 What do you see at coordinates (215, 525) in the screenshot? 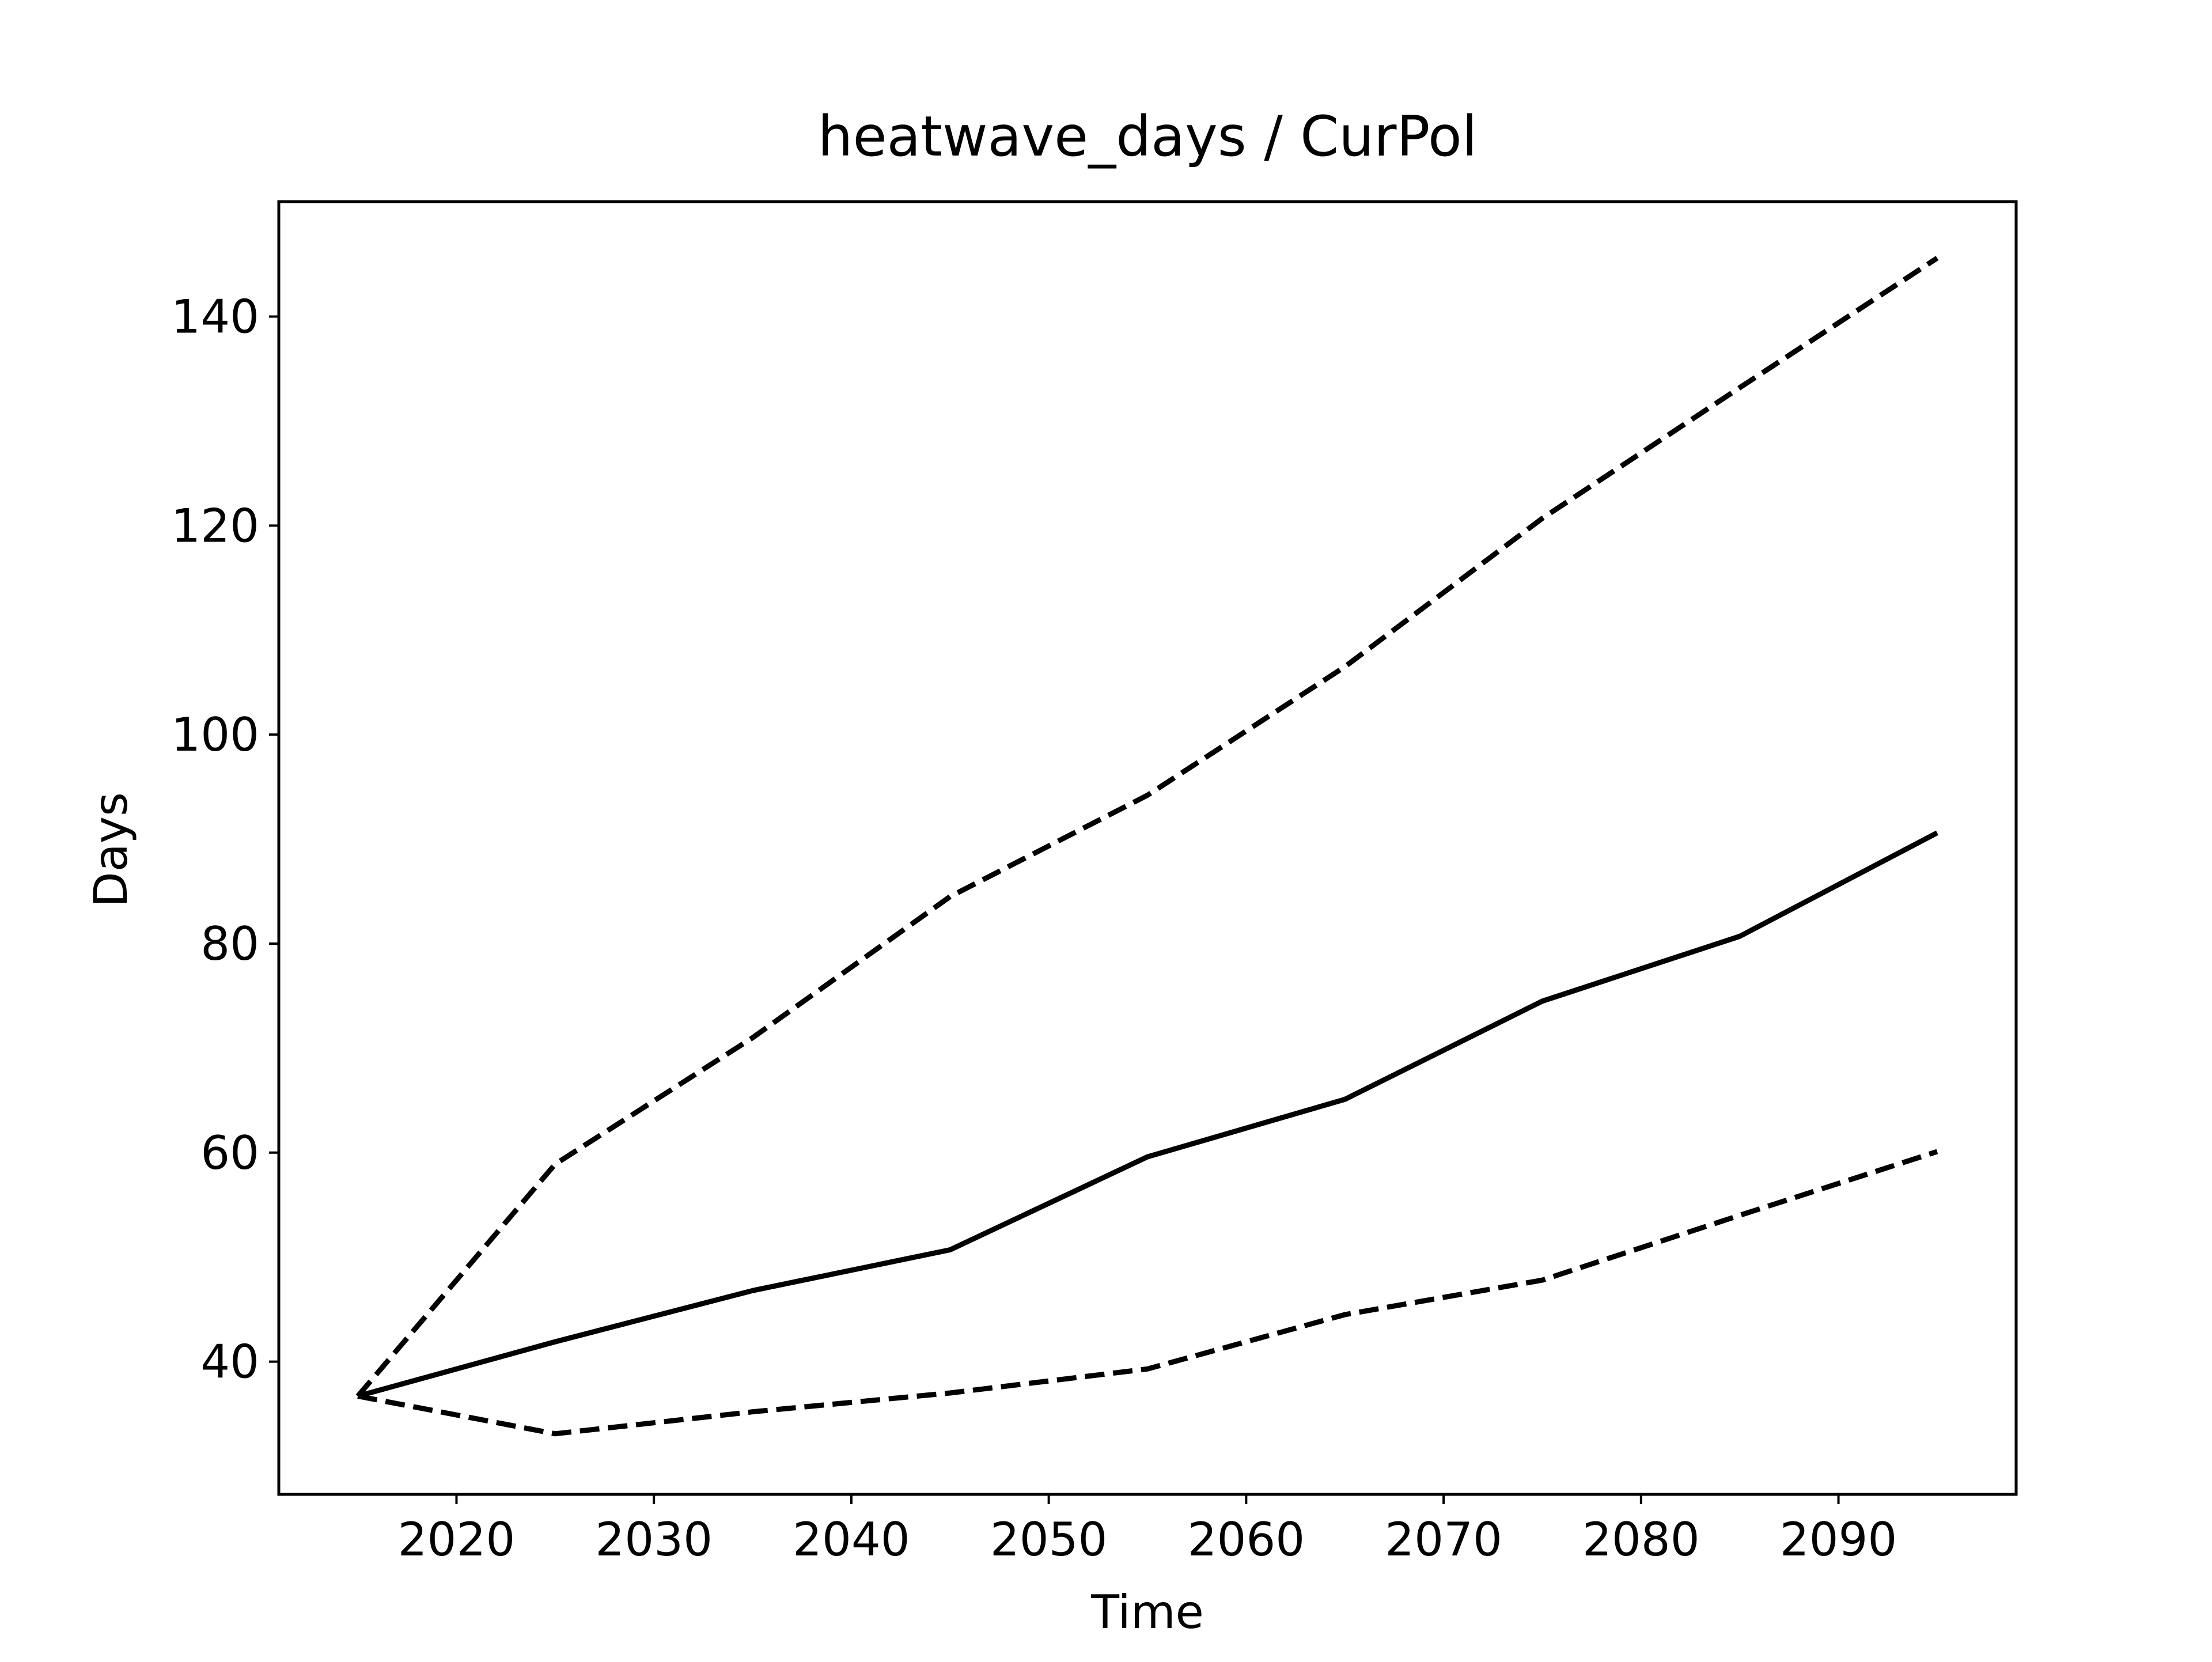
I see `y-tick-label: 120` at bounding box center [215, 525].